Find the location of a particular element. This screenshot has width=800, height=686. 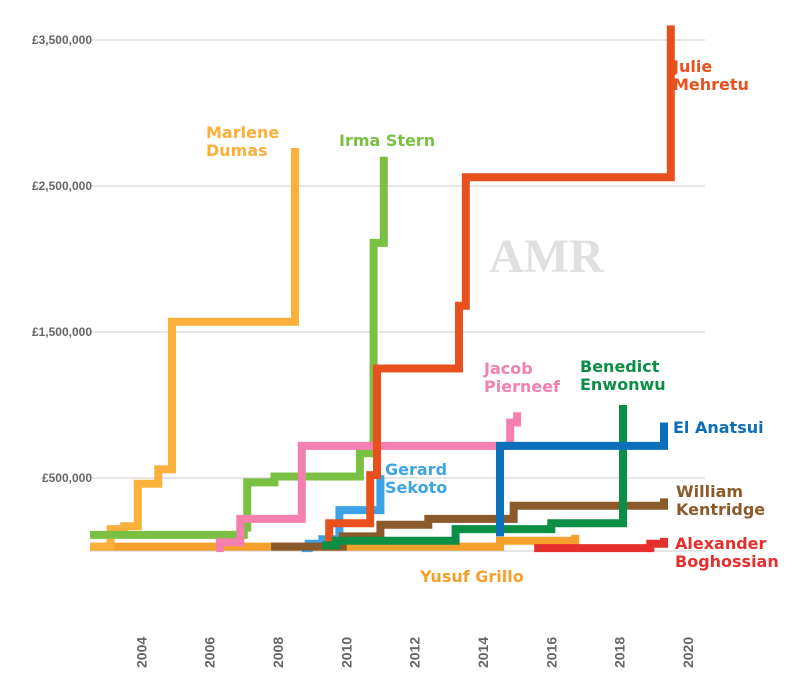

series-line-alexander-boghossian is located at coordinates (601, 545).